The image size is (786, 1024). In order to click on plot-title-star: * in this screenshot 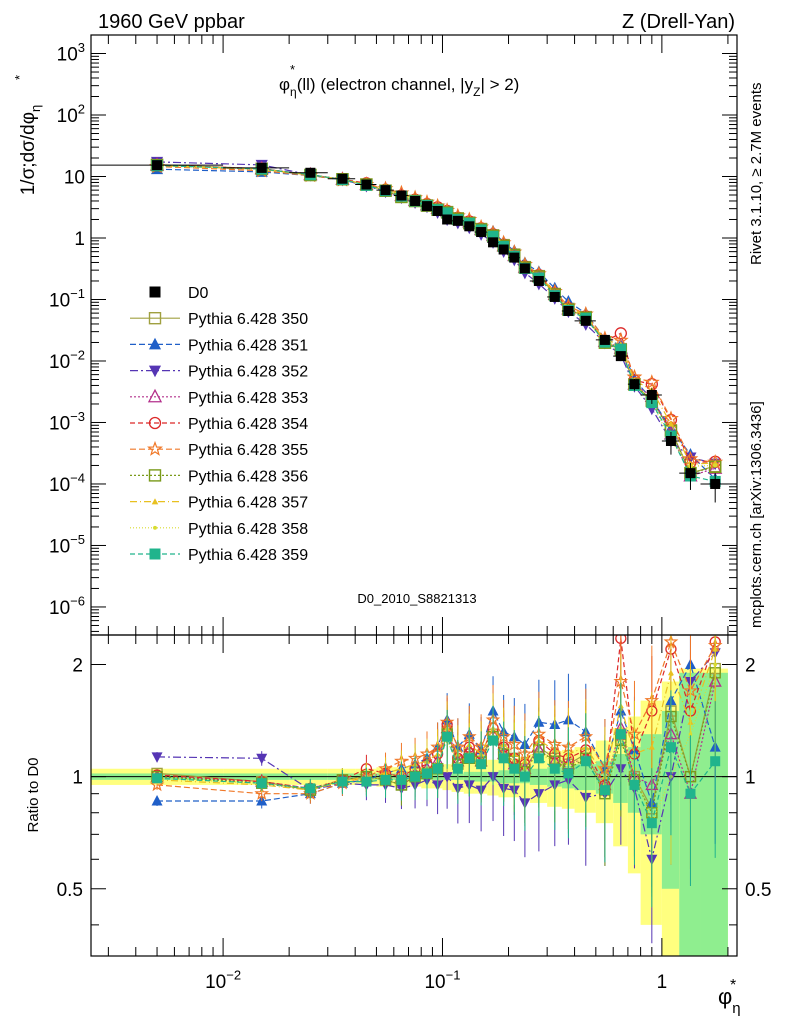, I will do `click(292, 69)`.